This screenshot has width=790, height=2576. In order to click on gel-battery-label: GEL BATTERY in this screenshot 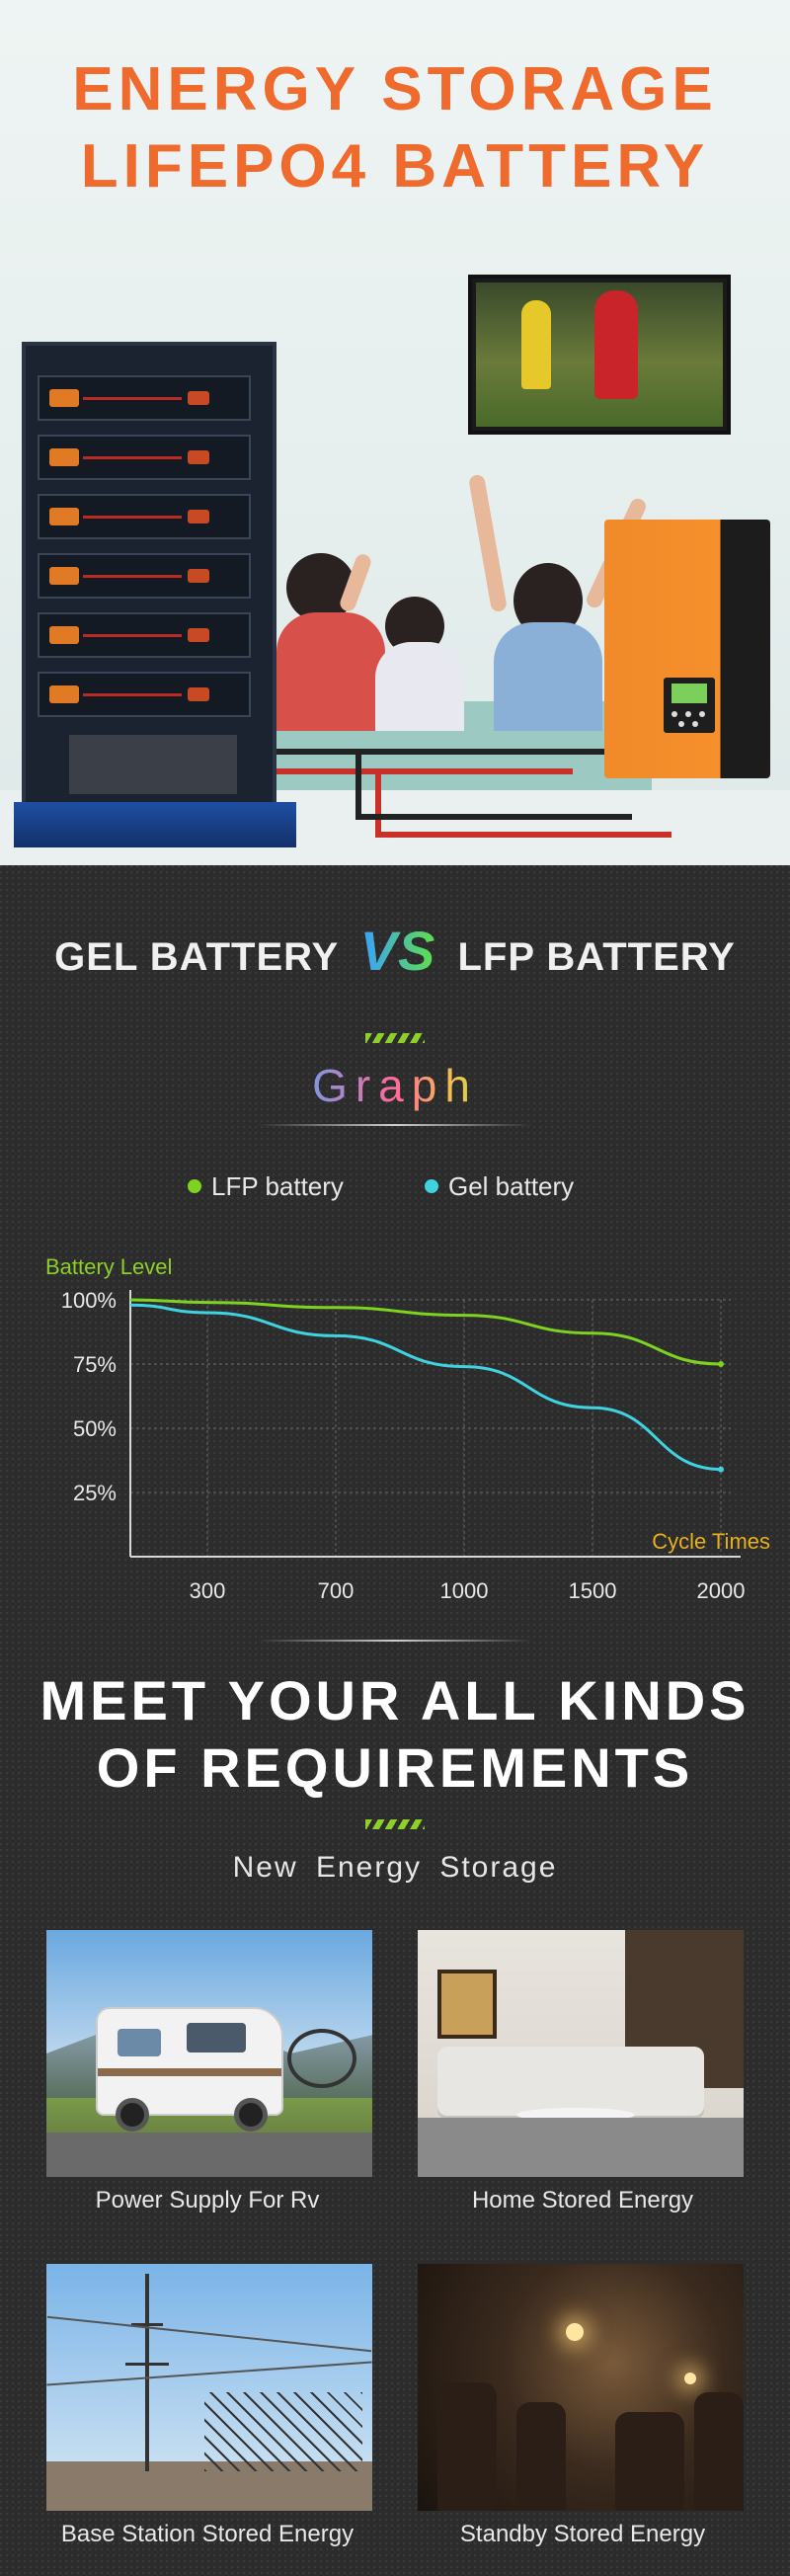, I will do `click(197, 957)`.